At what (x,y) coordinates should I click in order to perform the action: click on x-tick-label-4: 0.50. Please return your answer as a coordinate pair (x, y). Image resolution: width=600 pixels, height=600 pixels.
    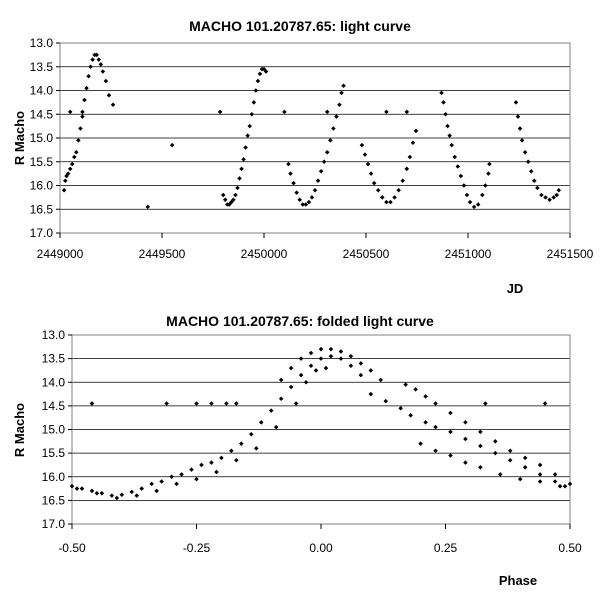
    Looking at the image, I should click on (570, 548).